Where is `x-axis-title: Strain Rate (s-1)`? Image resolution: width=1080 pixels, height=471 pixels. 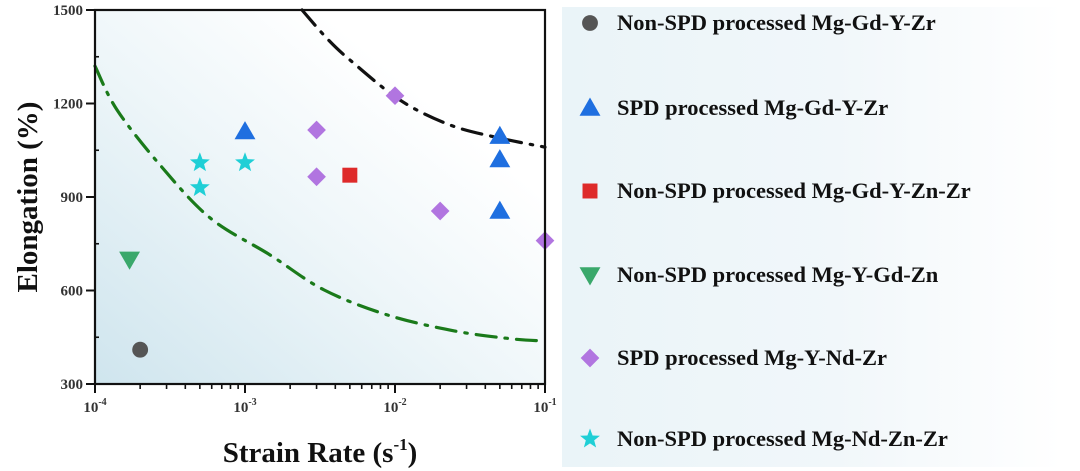 x-axis-title: Strain Rate (s-1) is located at coordinates (320, 452).